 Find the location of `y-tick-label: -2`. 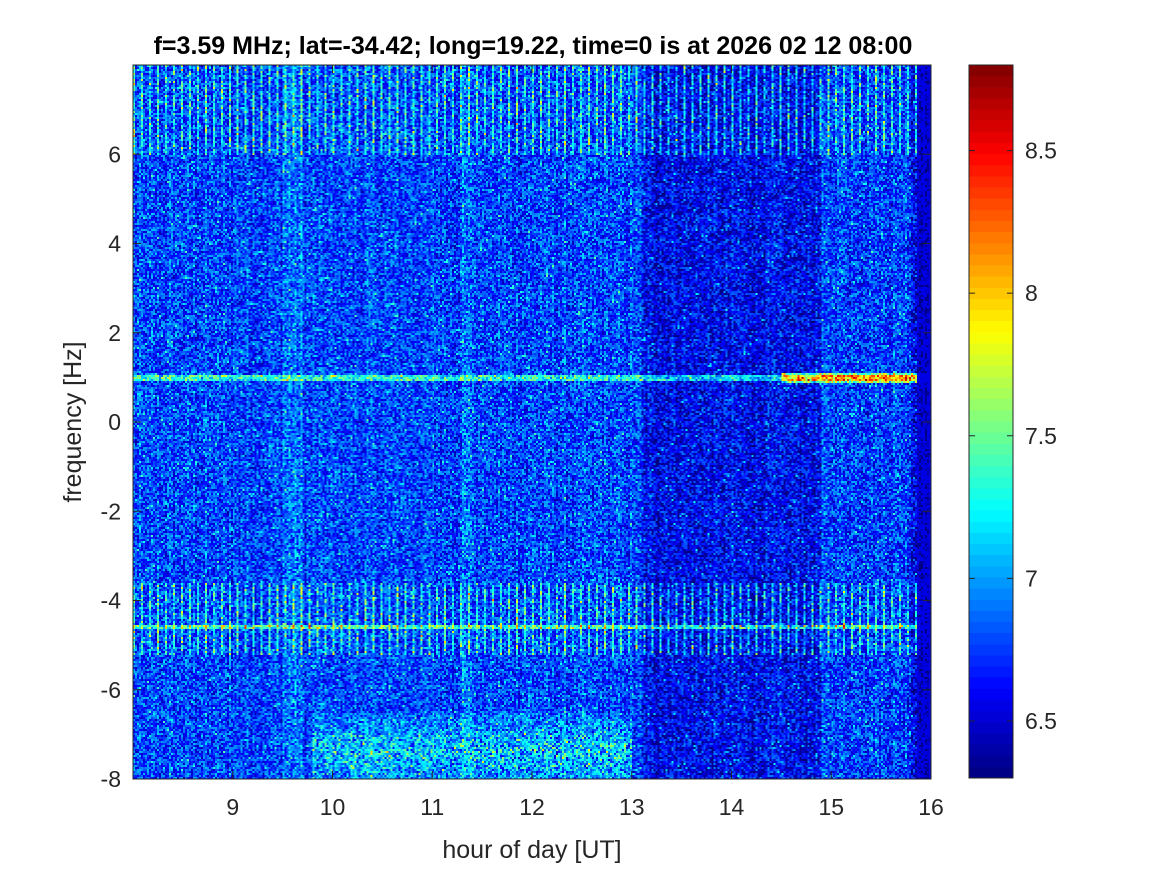

y-tick-label: -2 is located at coordinates (111, 511).